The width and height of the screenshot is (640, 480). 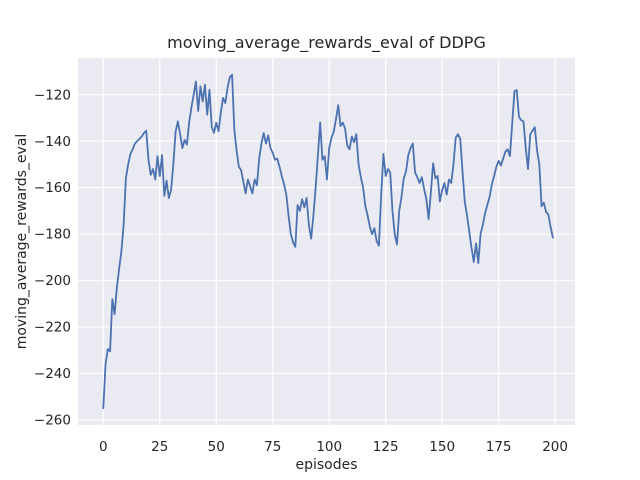 What do you see at coordinates (159, 447) in the screenshot?
I see `x-tick-label: 25` at bounding box center [159, 447].